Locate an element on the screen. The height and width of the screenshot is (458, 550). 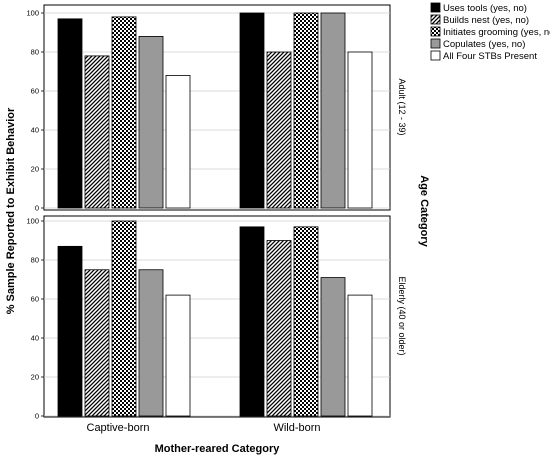
legend-swatch-initiates-grooming is located at coordinates (435, 31).